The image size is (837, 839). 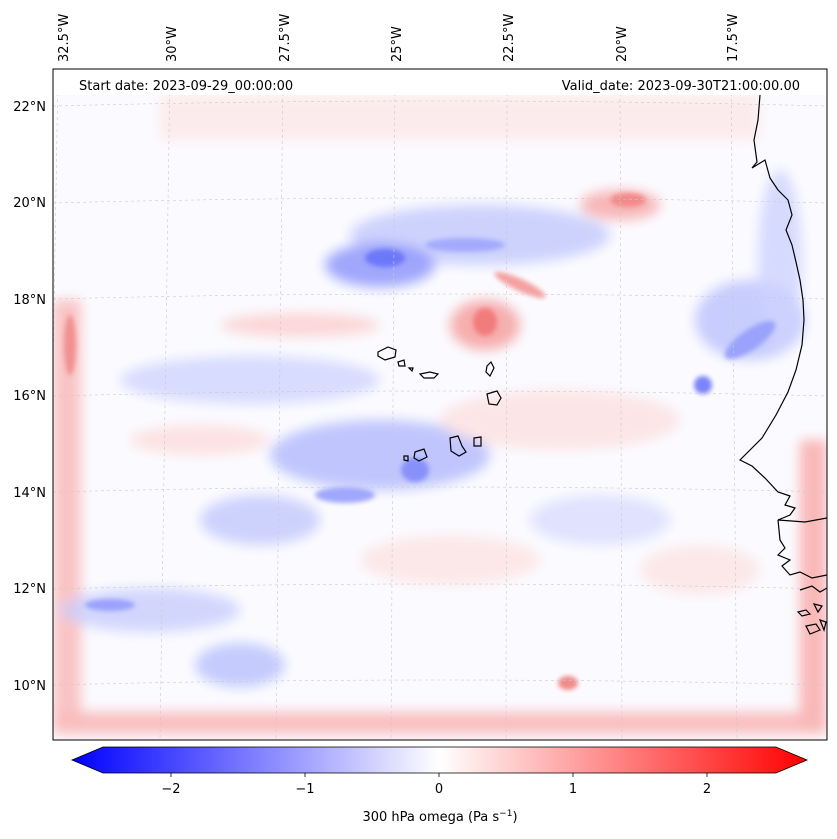 I want to click on parallel-12n, so click(x=440, y=586).